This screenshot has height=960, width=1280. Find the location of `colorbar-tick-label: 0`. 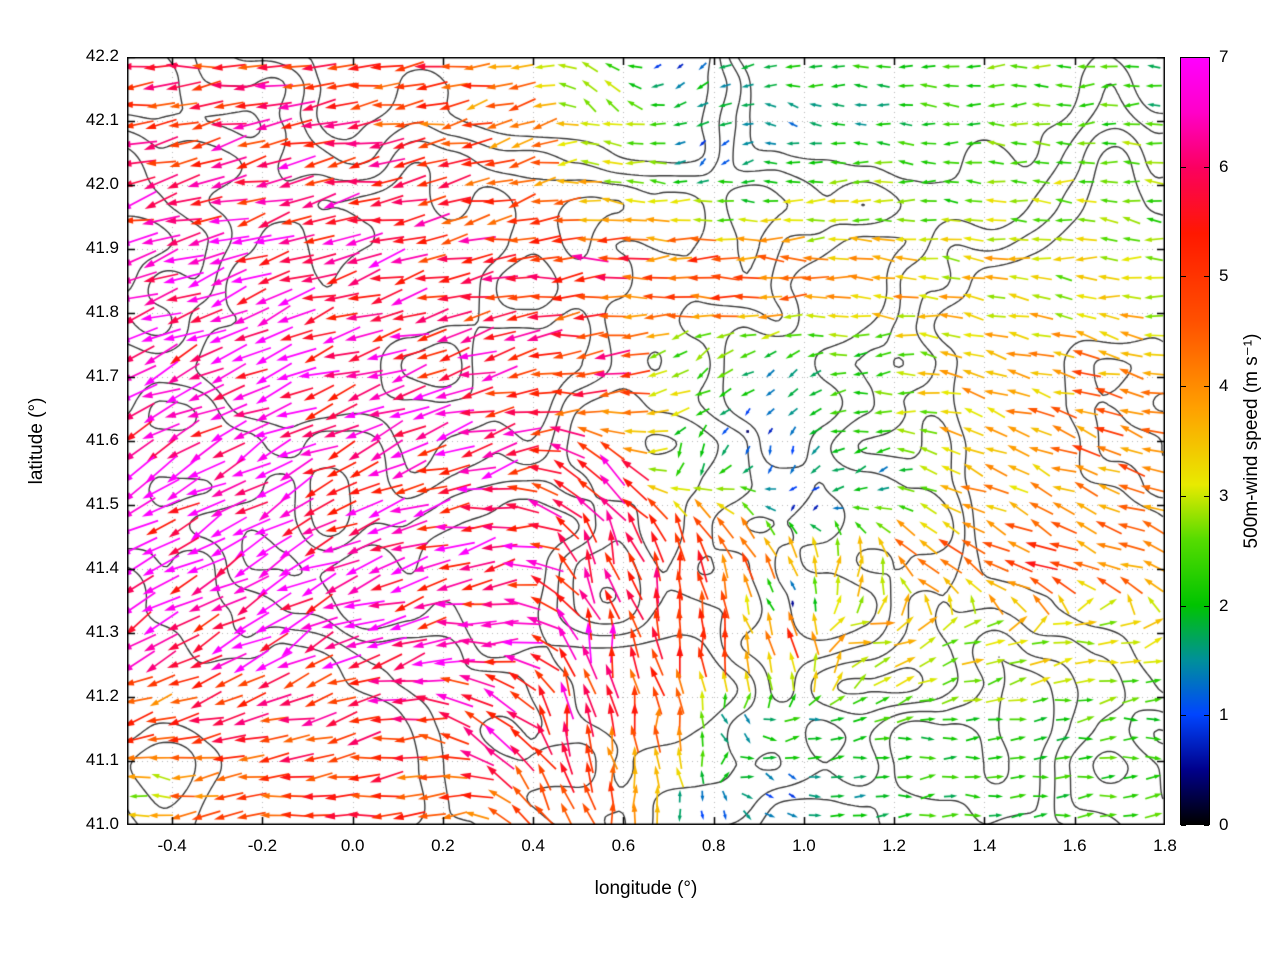

colorbar-tick-label: 0 is located at coordinates (1224, 824).